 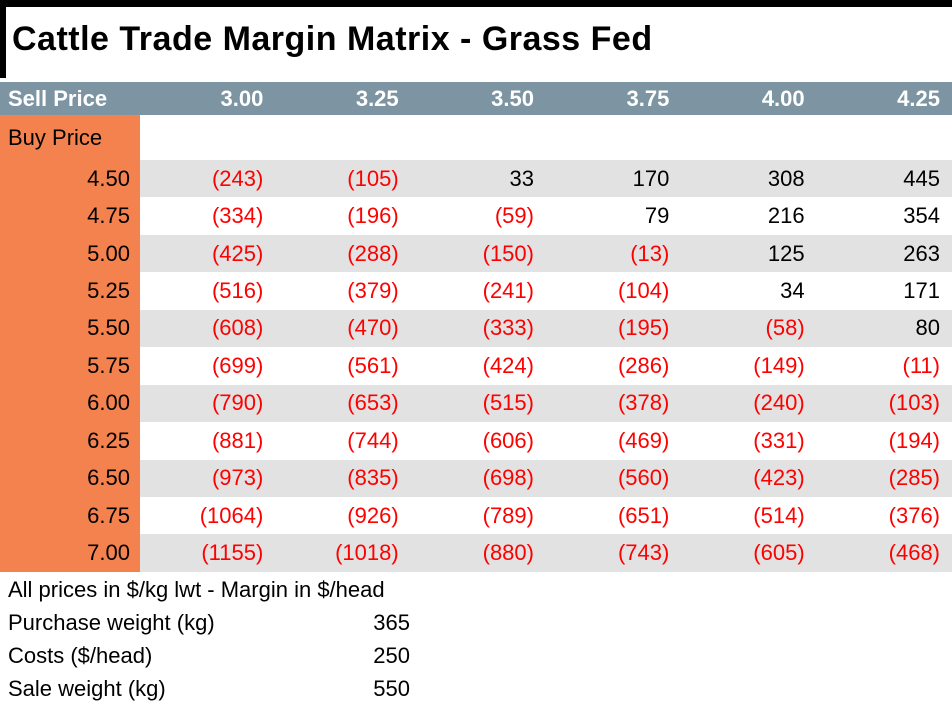 What do you see at coordinates (914, 515) in the screenshot?
I see `margin-cell: (376)` at bounding box center [914, 515].